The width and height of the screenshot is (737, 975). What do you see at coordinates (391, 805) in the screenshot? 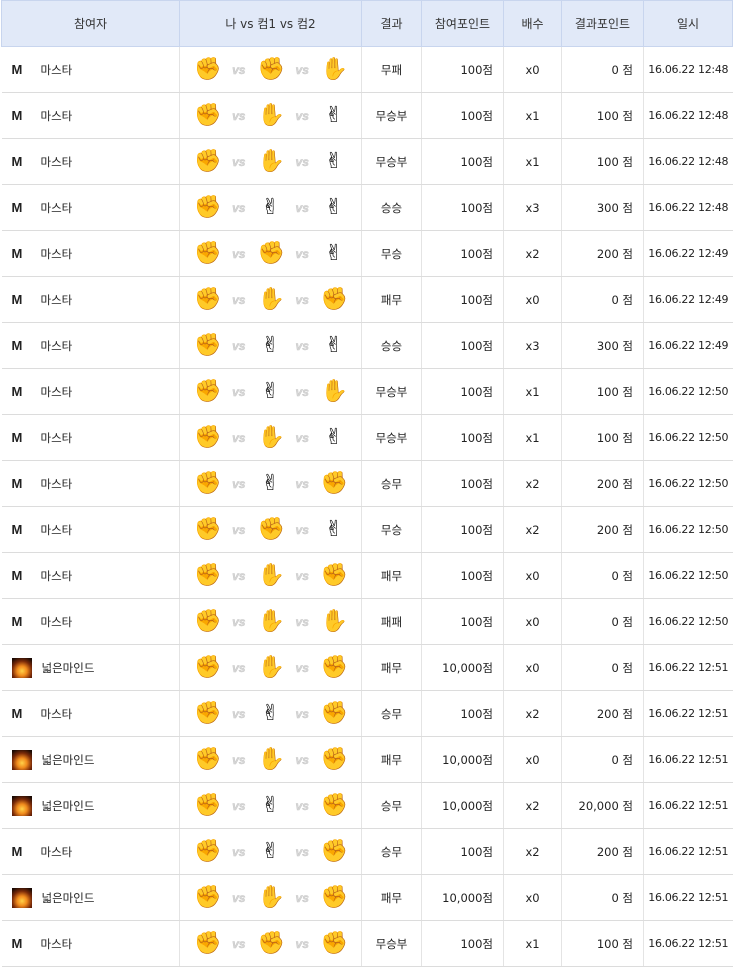
I see `result-cell: 승무` at bounding box center [391, 805].